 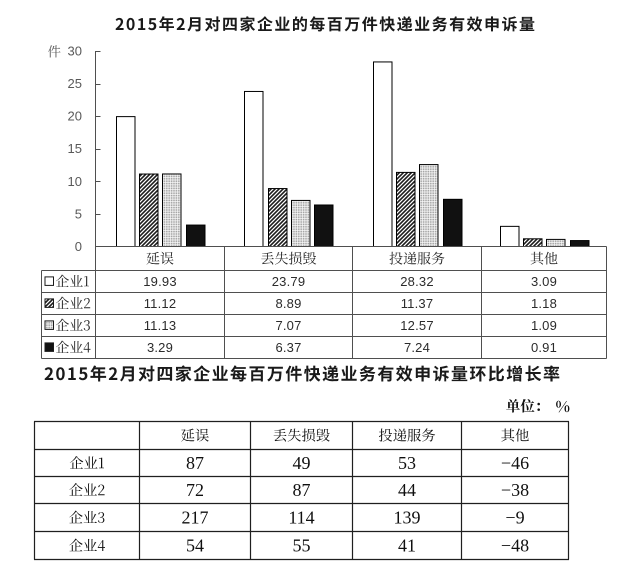 I want to click on svg-text: 7.24, so click(x=417, y=347).